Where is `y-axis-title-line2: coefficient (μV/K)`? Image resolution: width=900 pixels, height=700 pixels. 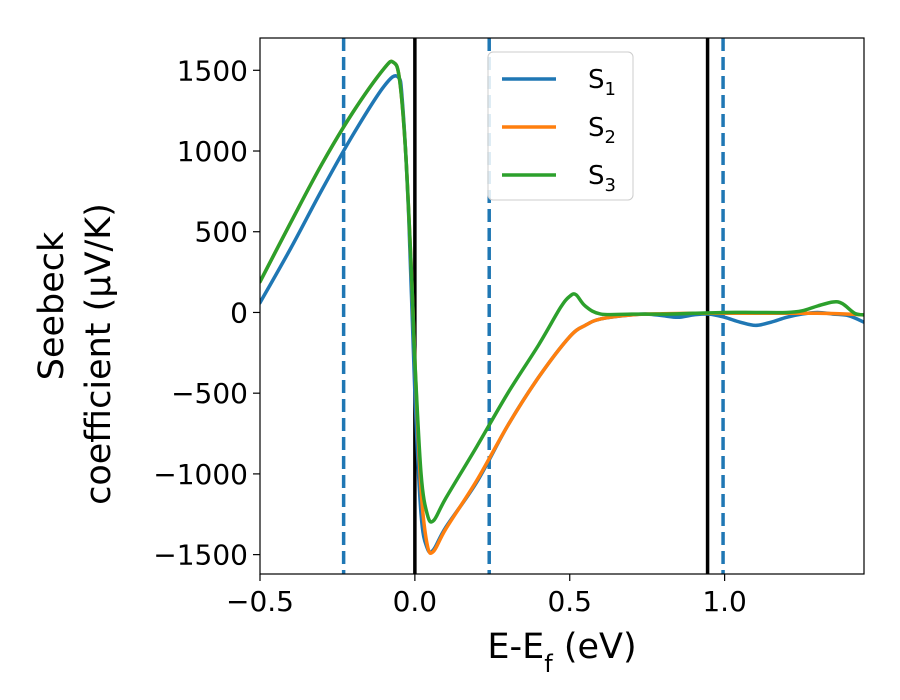
y-axis-title-line2: coefficient (μV/K) is located at coordinates (99, 354).